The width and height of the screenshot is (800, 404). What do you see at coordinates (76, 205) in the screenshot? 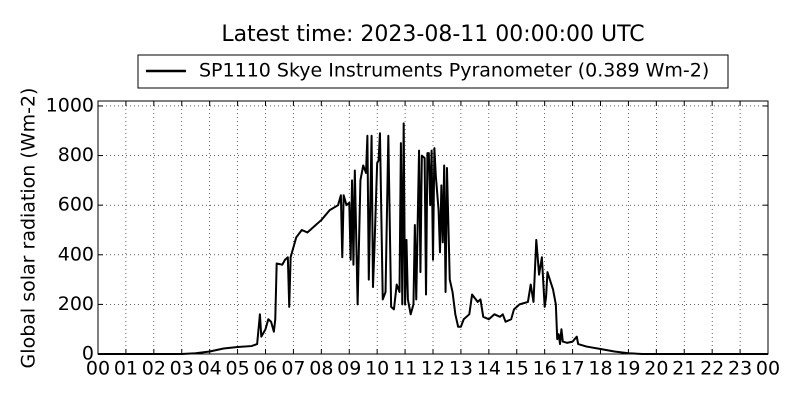
I see `y-tick-label: 600` at bounding box center [76, 205].